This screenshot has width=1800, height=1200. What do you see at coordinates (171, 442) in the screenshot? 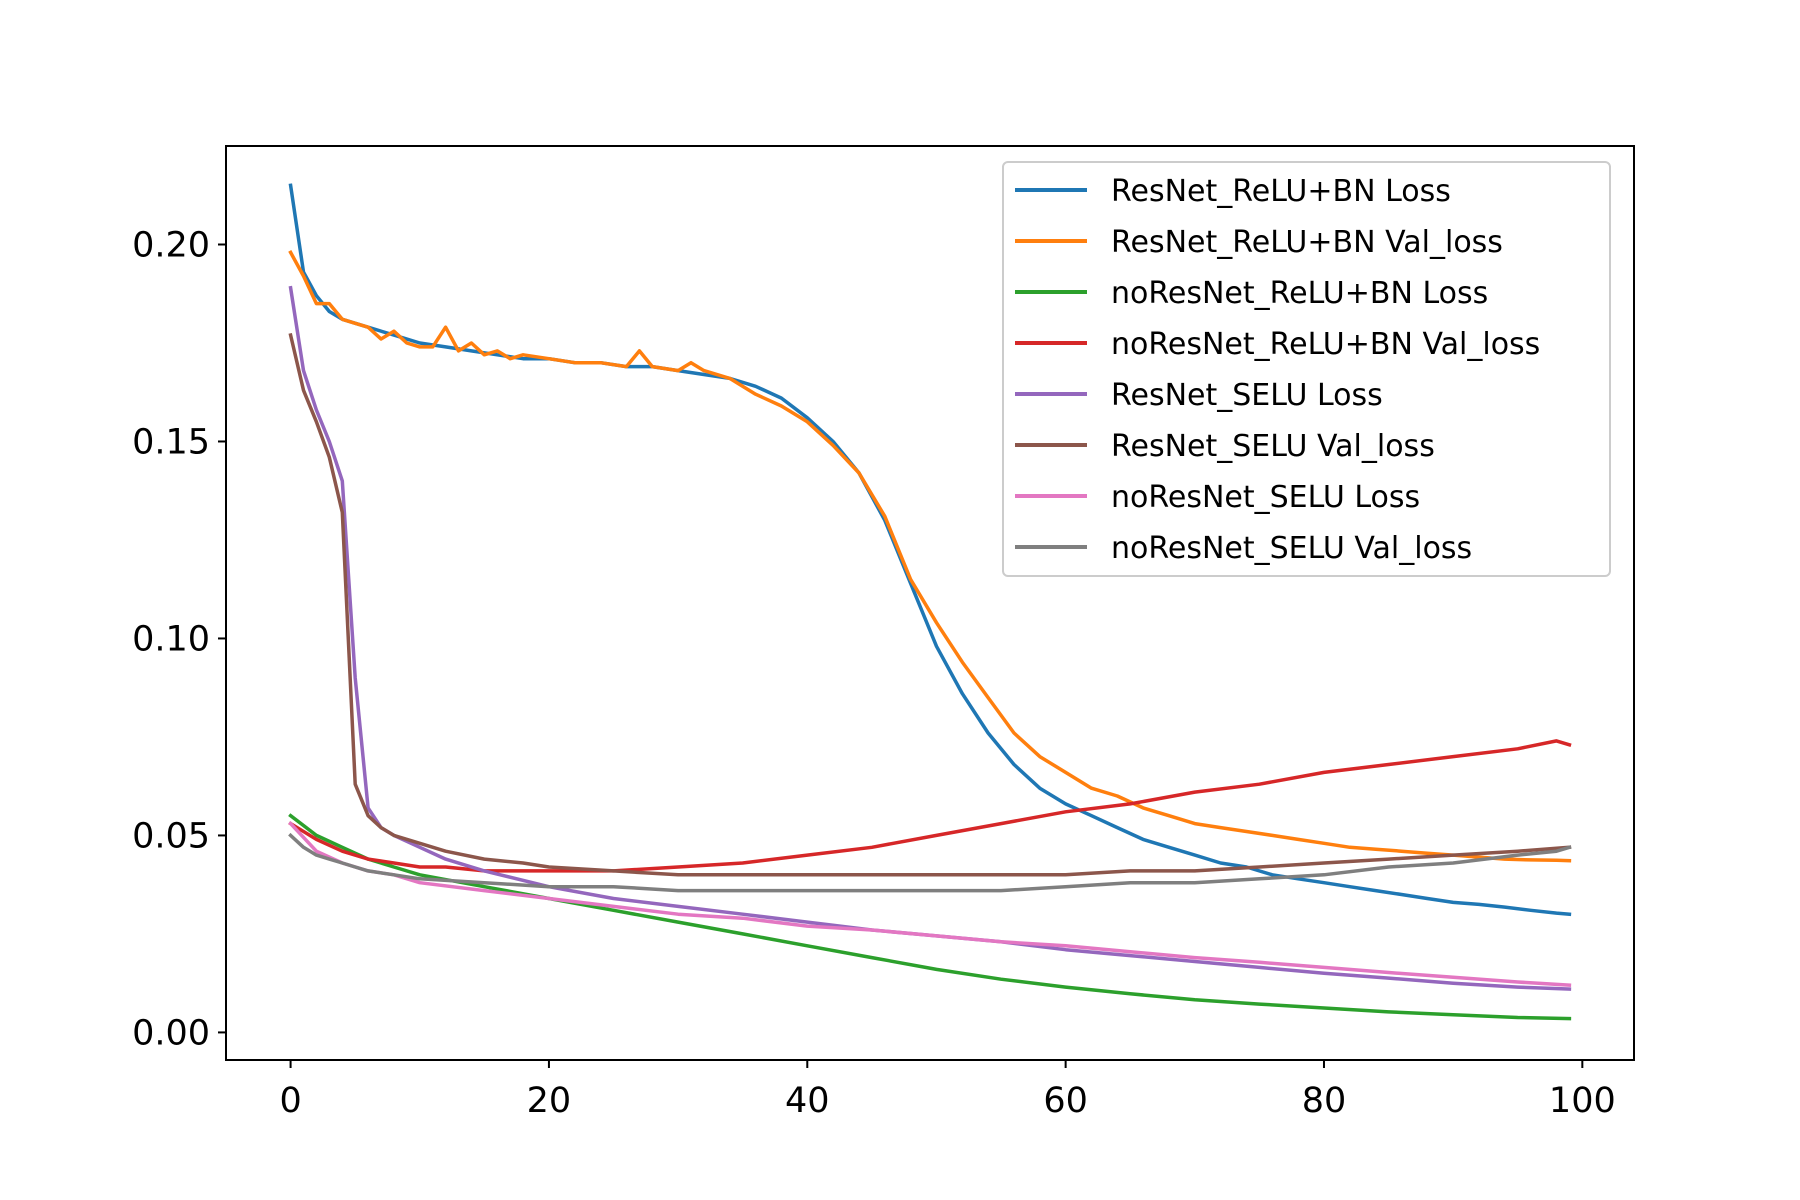
I see `y-tick-label: 0.15` at bounding box center [171, 442].